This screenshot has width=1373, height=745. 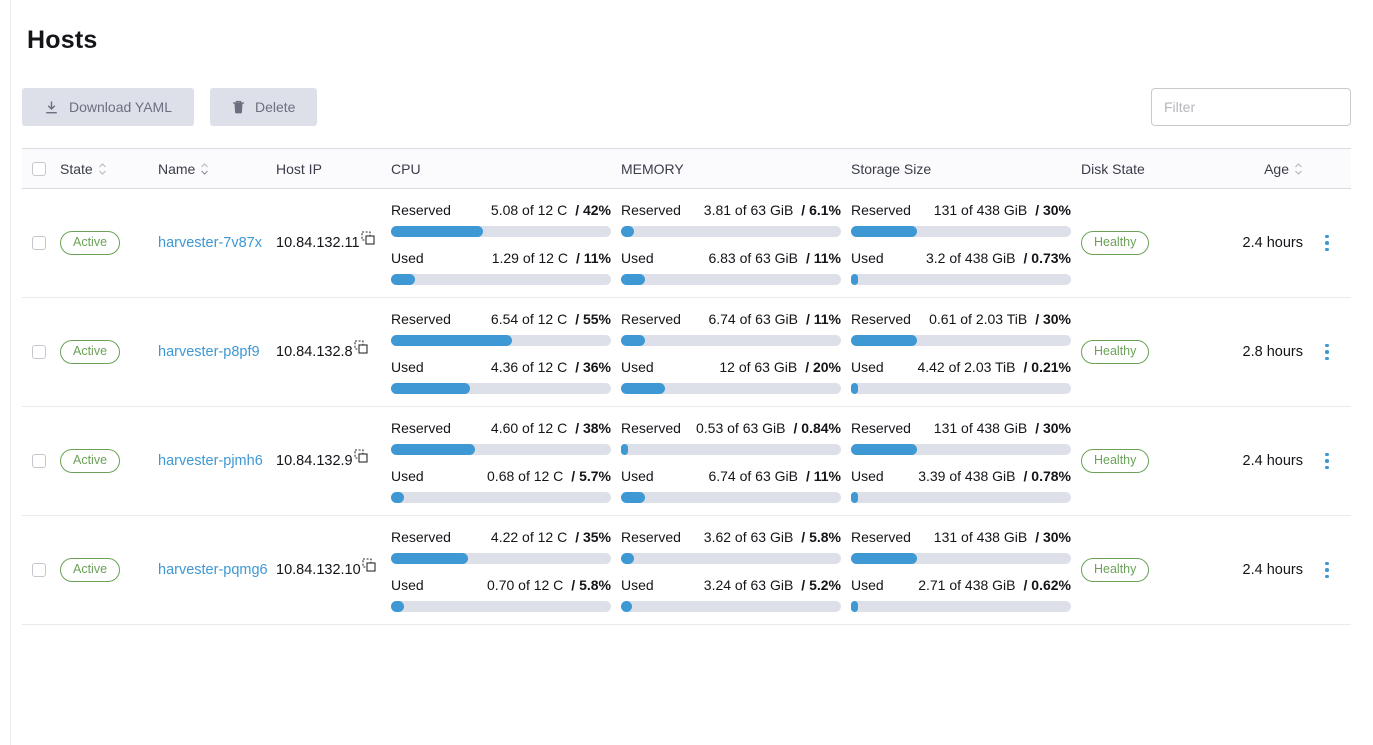 What do you see at coordinates (593, 428) in the screenshot?
I see `metric-percent: / 38%` at bounding box center [593, 428].